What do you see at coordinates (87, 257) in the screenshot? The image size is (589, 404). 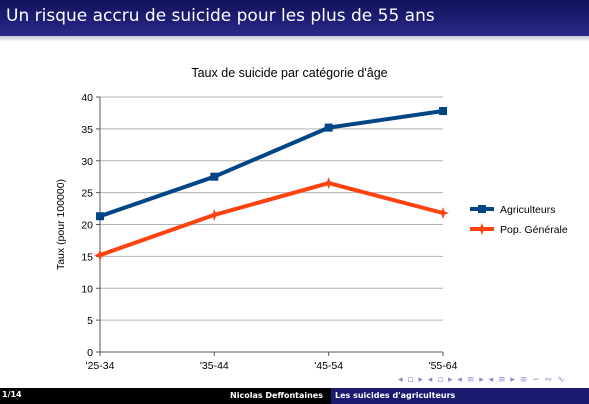 I see `y-tick-label: 15` at bounding box center [87, 257].